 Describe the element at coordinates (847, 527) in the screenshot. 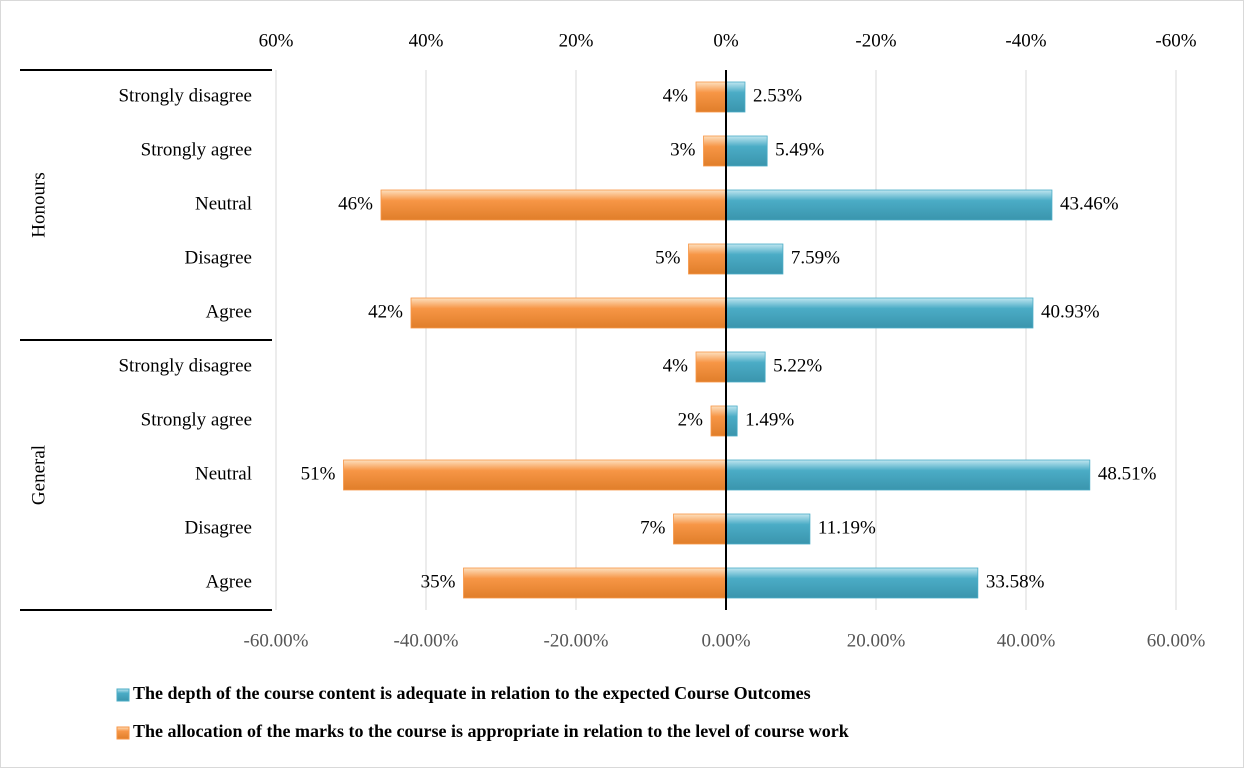

I see `value-label: 11.19%` at that location.